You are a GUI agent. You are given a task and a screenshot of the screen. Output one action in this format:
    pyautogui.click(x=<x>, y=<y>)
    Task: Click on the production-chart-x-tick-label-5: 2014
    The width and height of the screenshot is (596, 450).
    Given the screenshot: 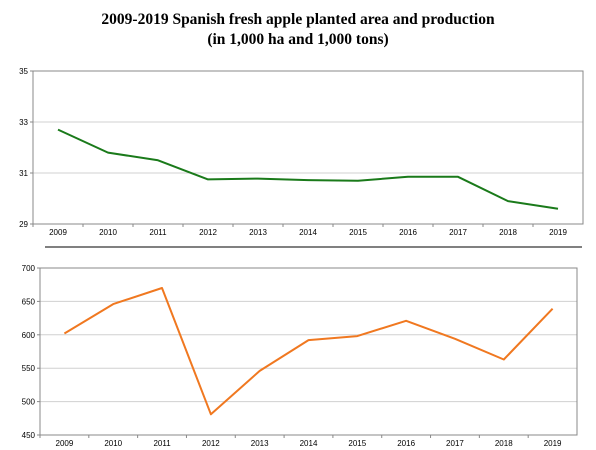 What is the action you would take?
    pyautogui.click(x=309, y=443)
    